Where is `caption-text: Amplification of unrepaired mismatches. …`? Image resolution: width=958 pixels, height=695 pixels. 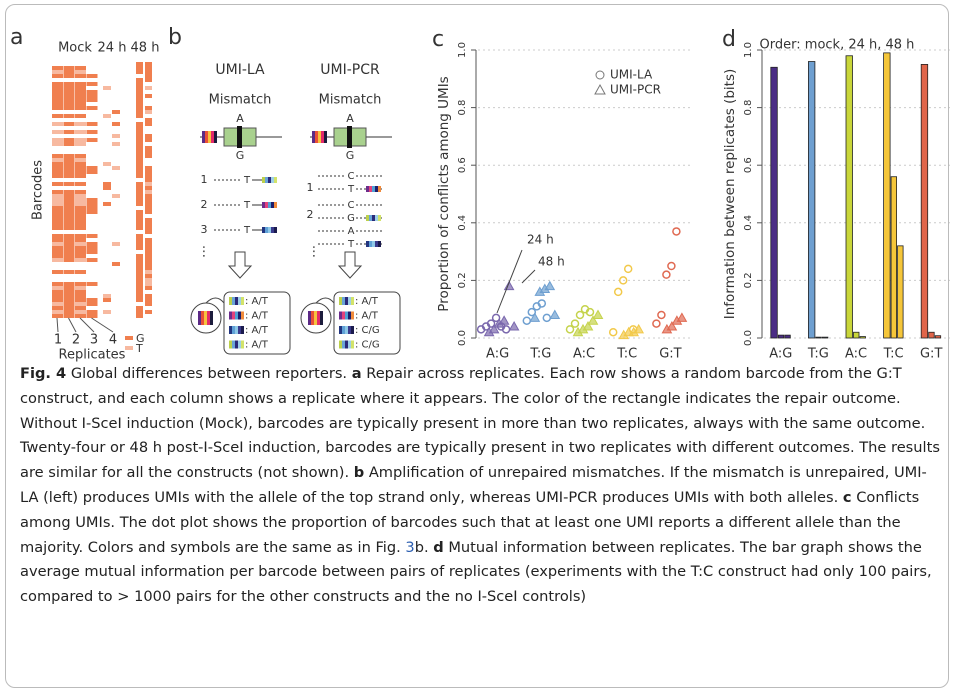
caption-text: Amplification of unrepaired mismatches. … is located at coordinates (473, 485).